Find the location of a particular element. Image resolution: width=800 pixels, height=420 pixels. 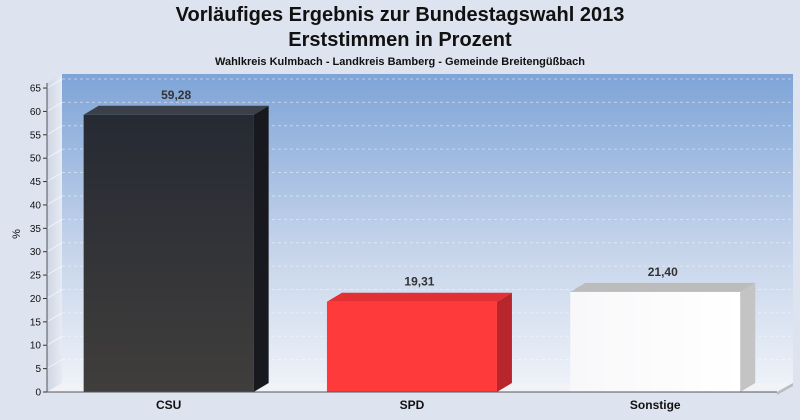

y-tick-label: 10 is located at coordinates (36, 346).